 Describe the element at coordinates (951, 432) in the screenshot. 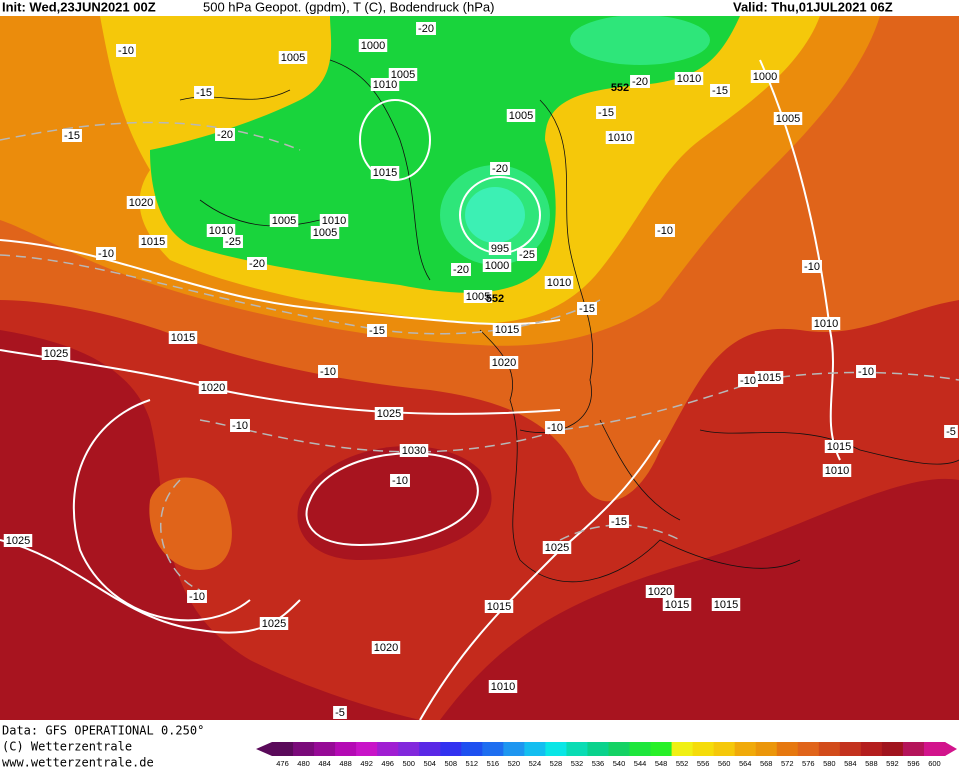

I see `temperature-label: -5` at that location.